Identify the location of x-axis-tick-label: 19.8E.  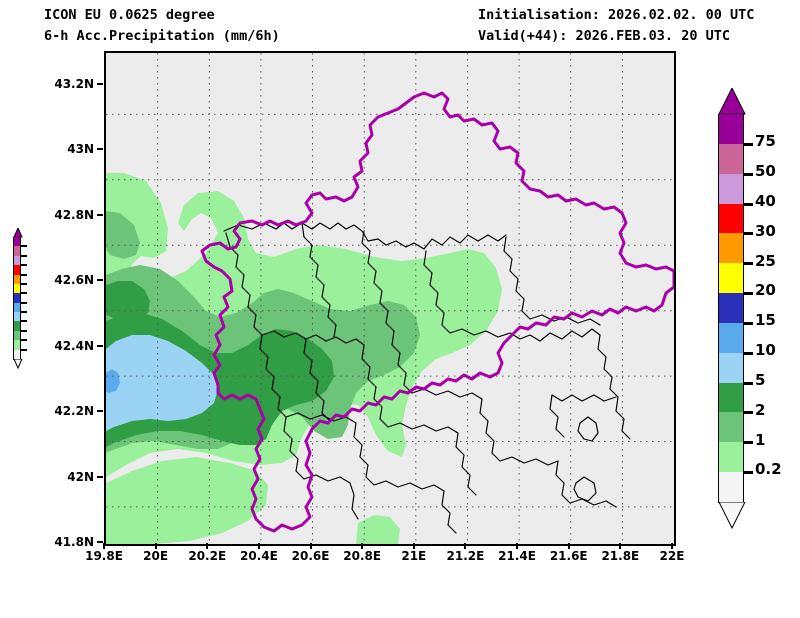
(104, 556).